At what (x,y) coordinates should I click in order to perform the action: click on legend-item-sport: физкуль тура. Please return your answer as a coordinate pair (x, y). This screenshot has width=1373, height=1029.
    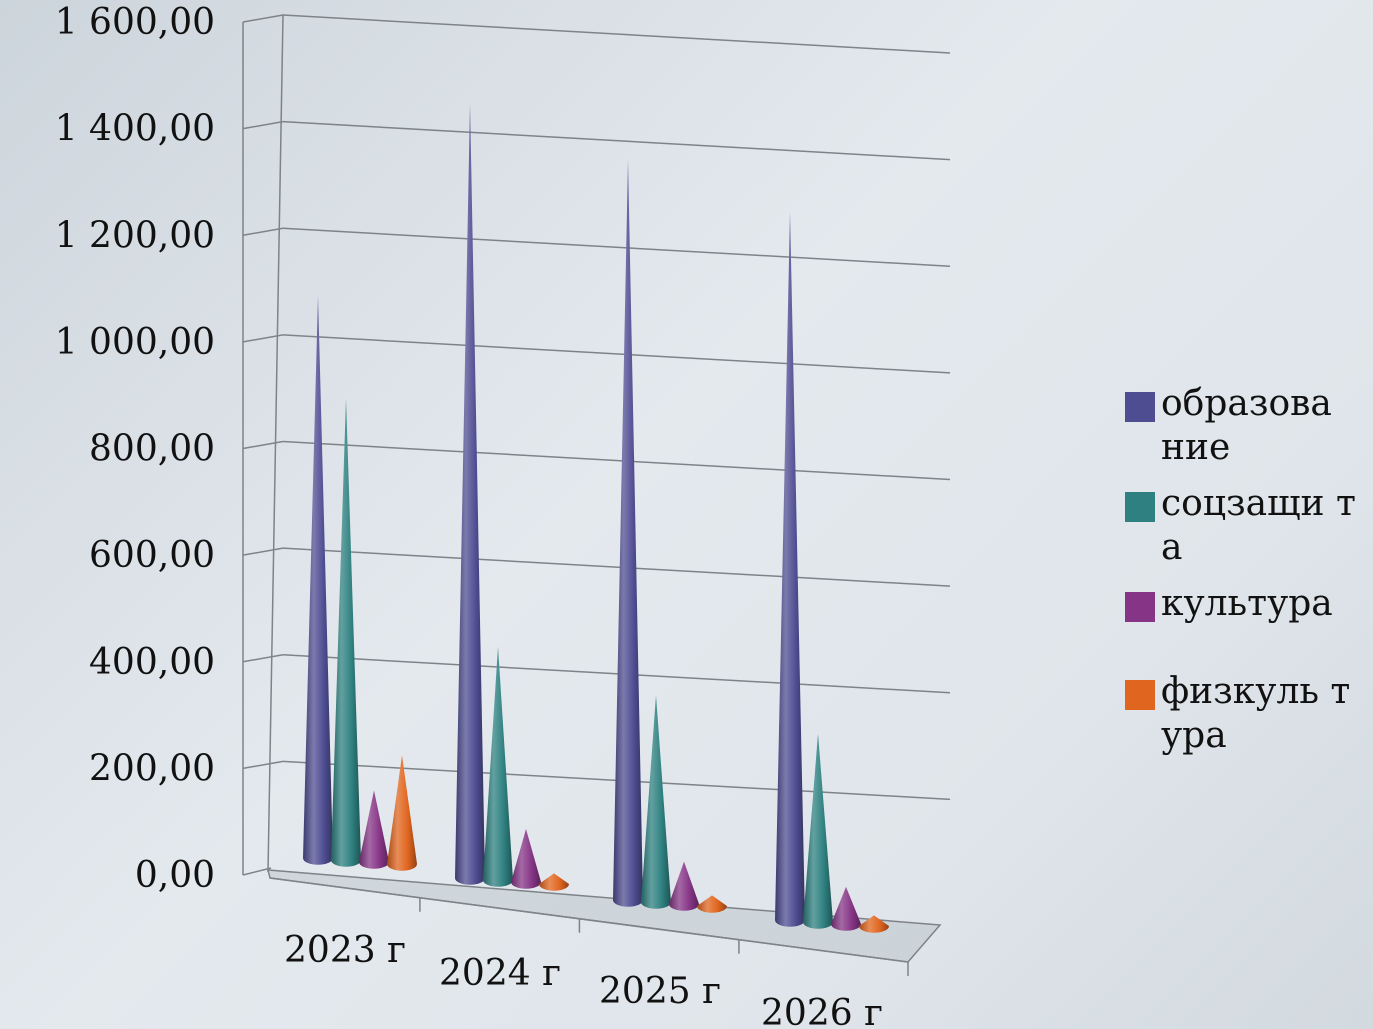
    Looking at the image, I should click on (1245, 714).